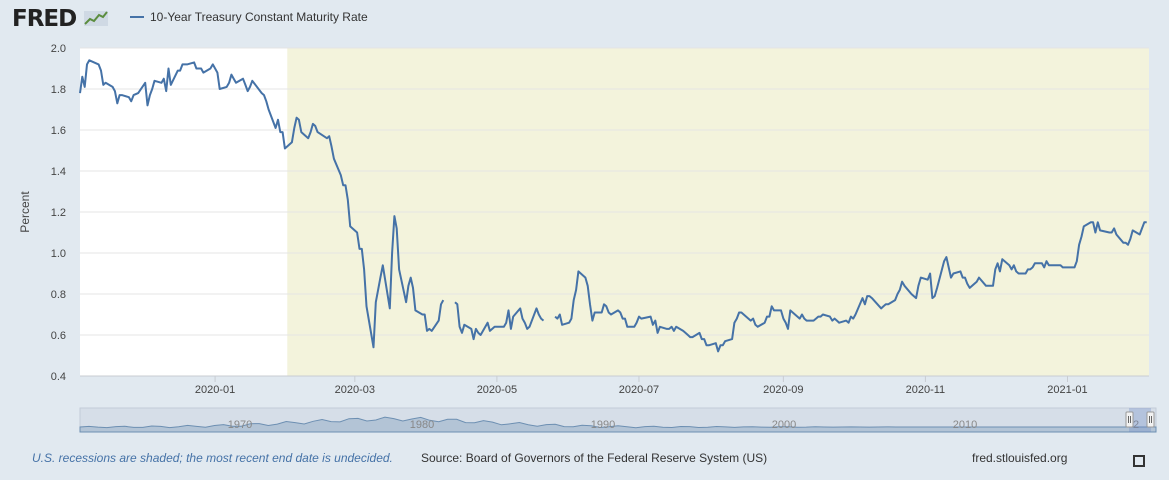 Image resolution: width=1169 pixels, height=480 pixels. What do you see at coordinates (25, 212) in the screenshot?
I see `y-axis-label: Percent` at bounding box center [25, 212].